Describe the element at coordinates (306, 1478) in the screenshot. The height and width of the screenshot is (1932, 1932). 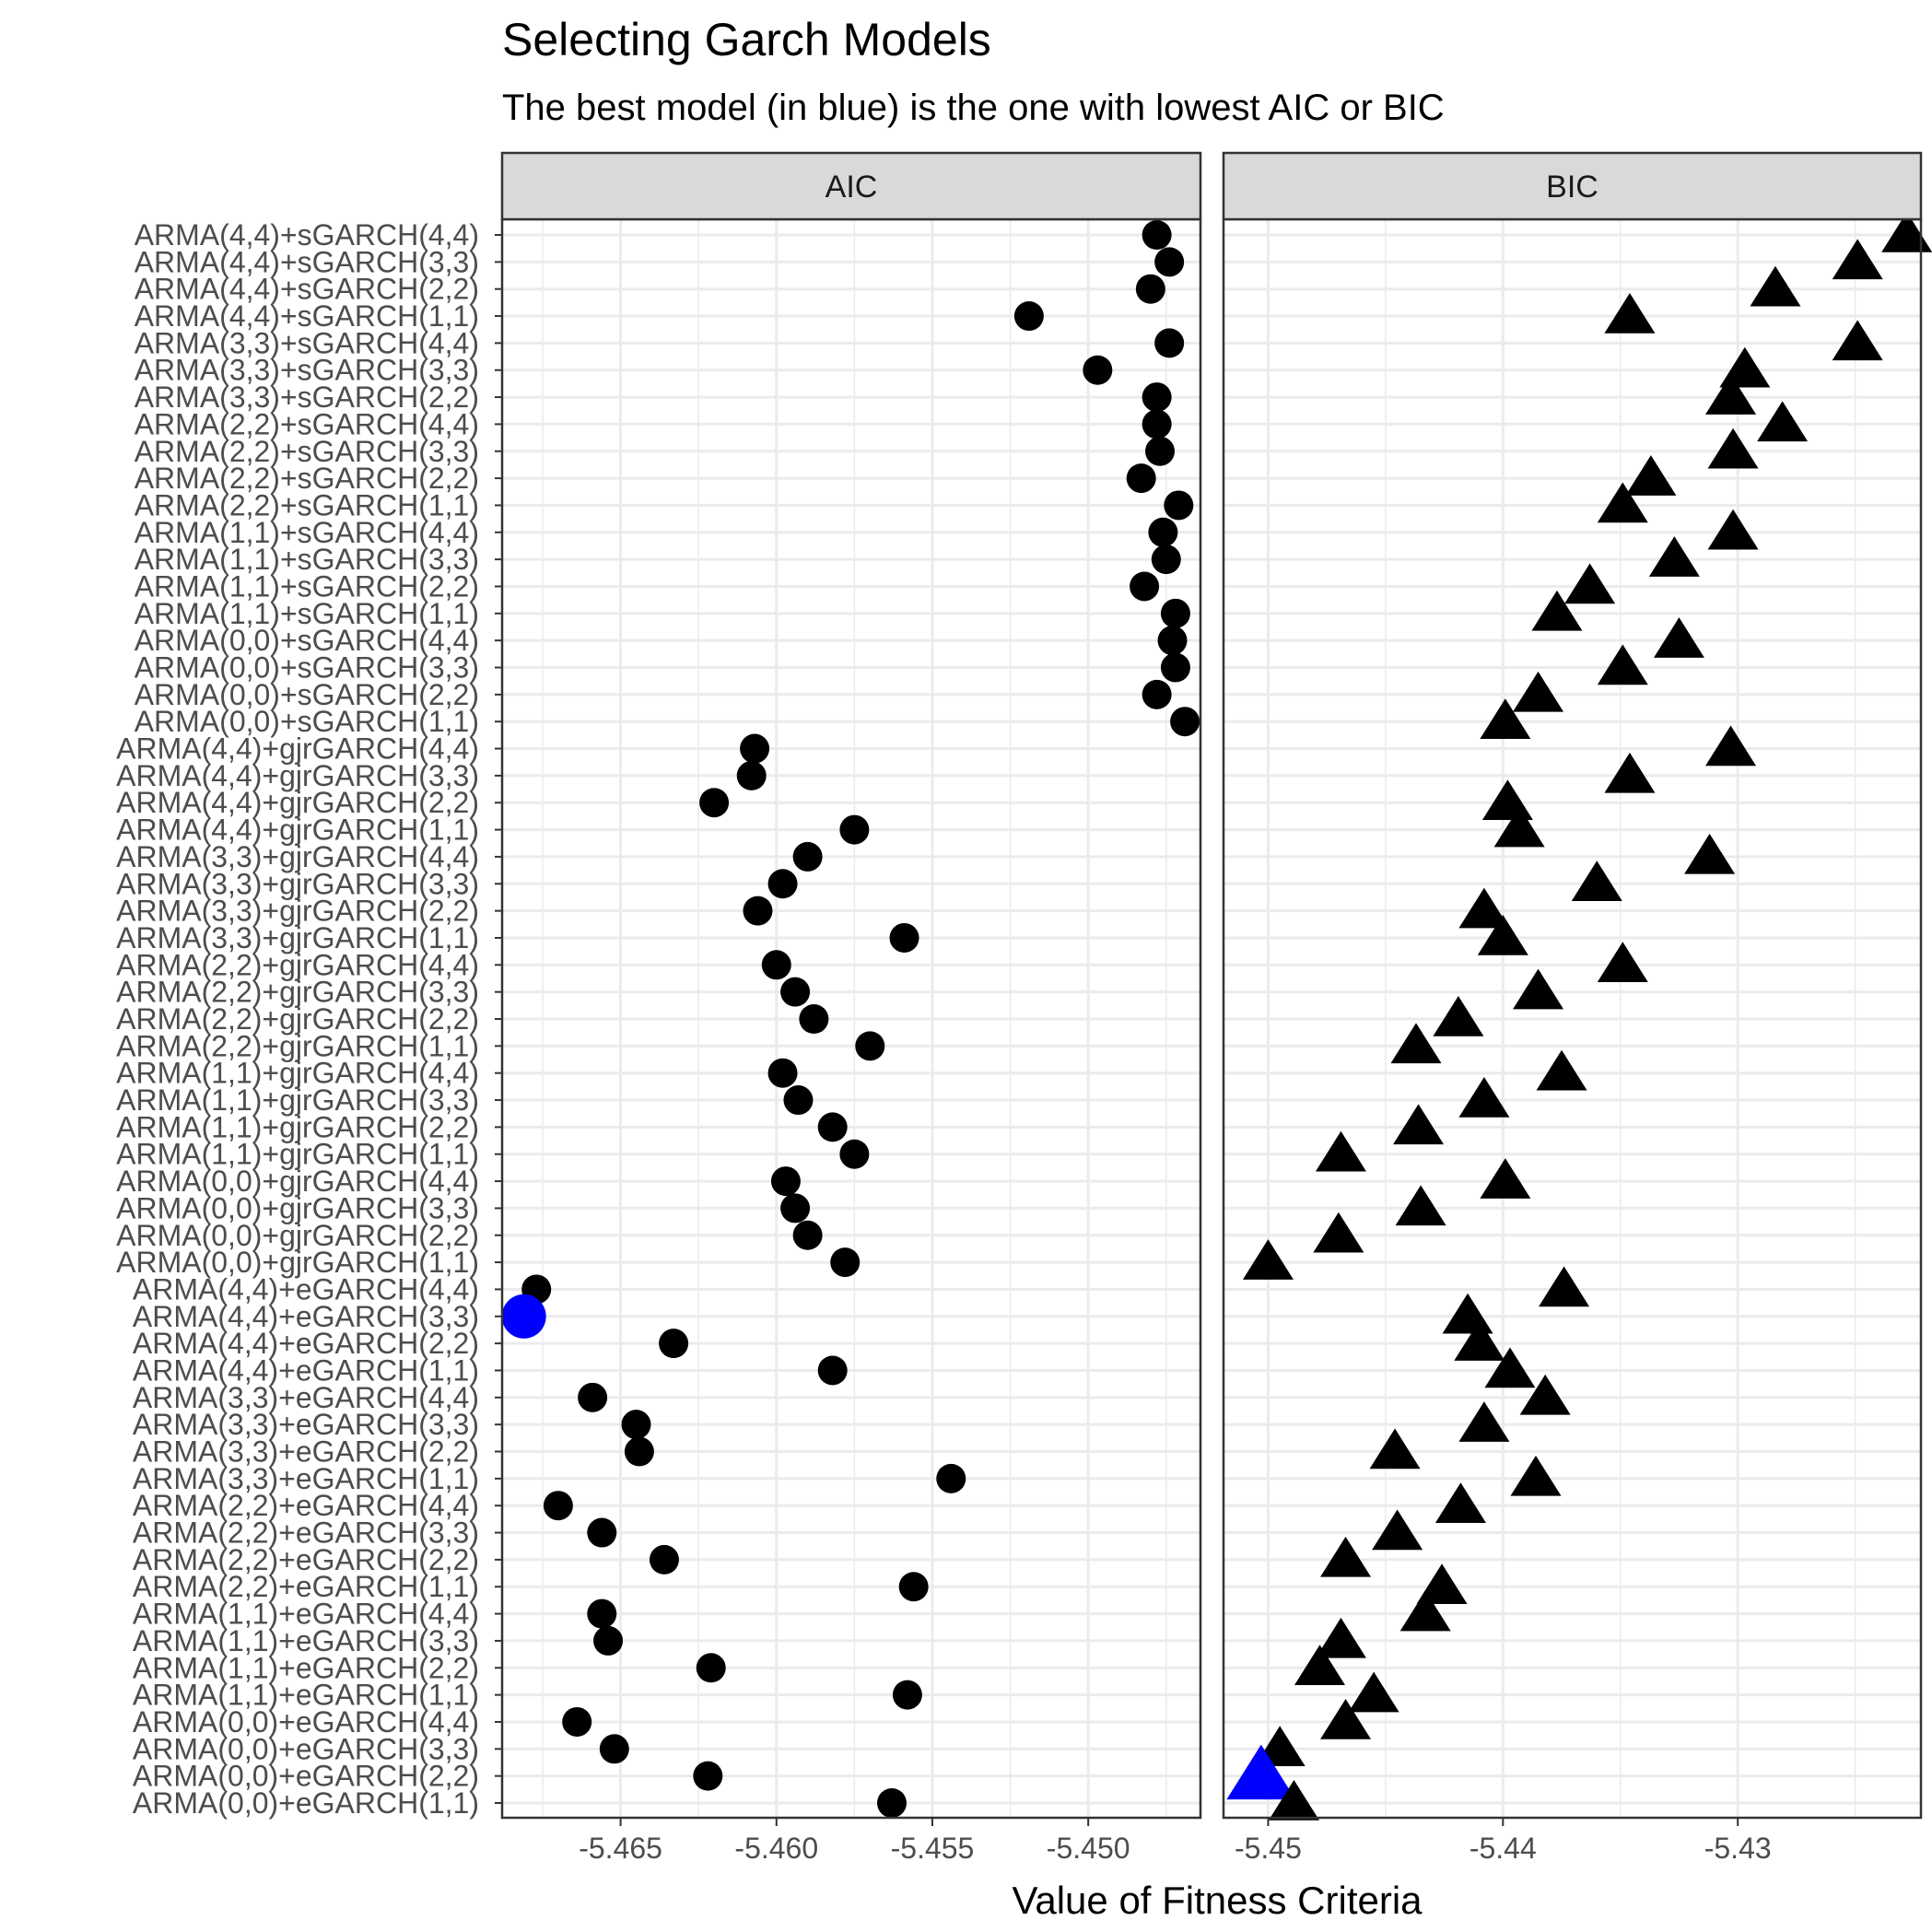
I see `y-tick-label: ARMA(3,3)+eGARCH(1,1)` at that location.